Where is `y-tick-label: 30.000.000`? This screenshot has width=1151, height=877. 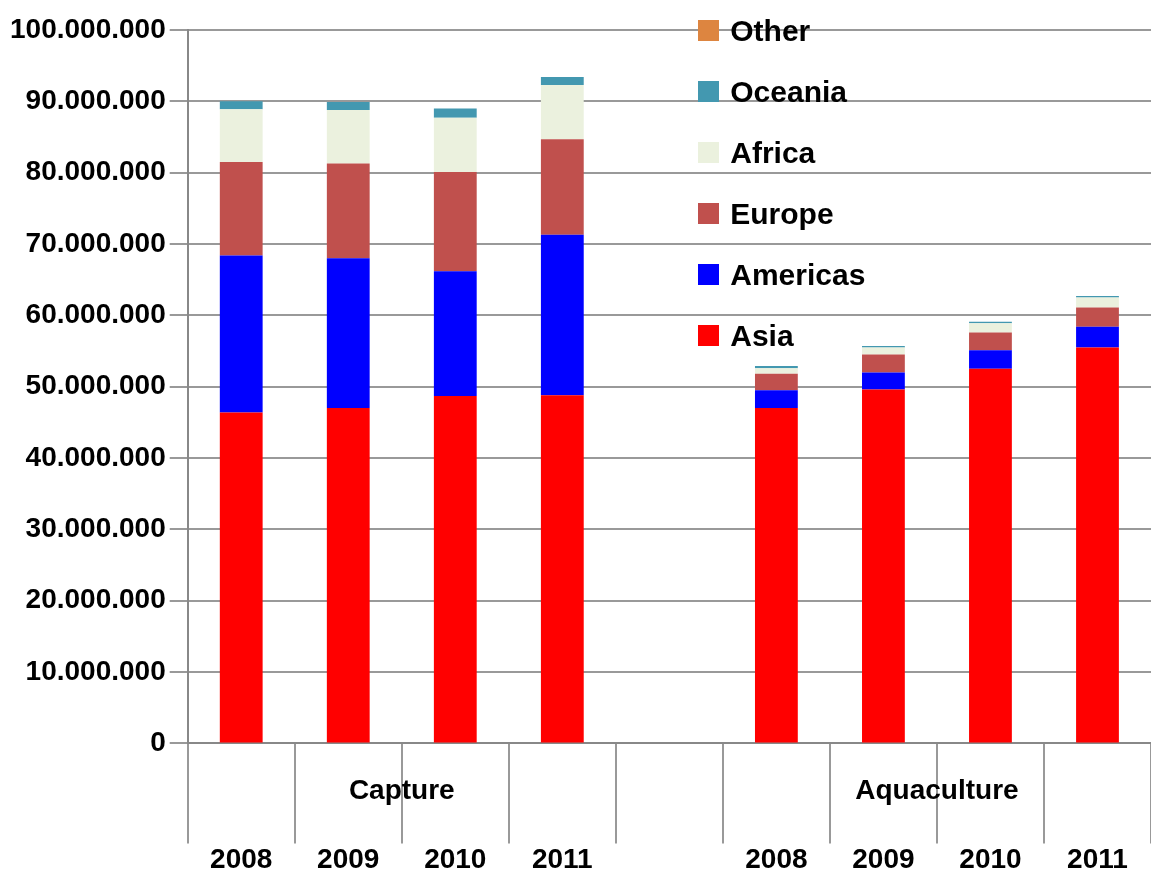 y-tick-label: 30.000.000 is located at coordinates (95, 528).